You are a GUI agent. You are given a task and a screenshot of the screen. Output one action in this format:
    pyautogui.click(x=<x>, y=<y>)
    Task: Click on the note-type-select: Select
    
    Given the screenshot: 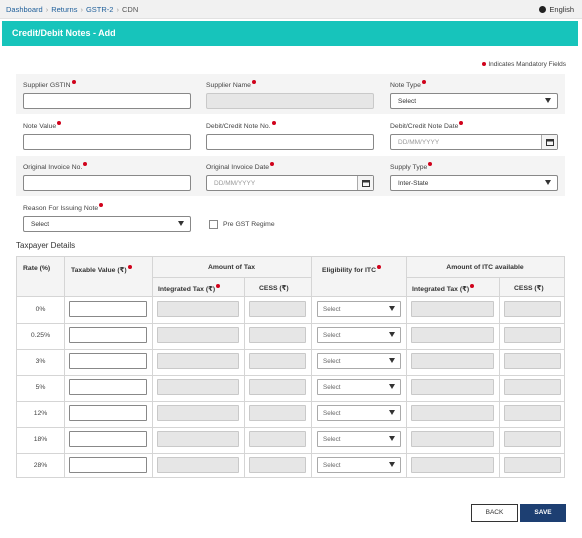 What is the action you would take?
    pyautogui.click(x=474, y=101)
    